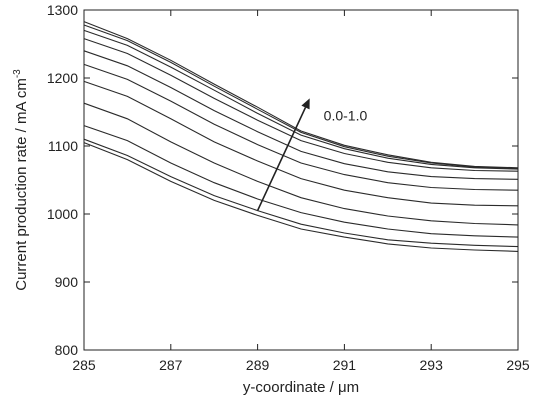 The image size is (544, 408). Describe the element at coordinates (281, 159) in the screenshot. I see `annotation-arrow` at that location.